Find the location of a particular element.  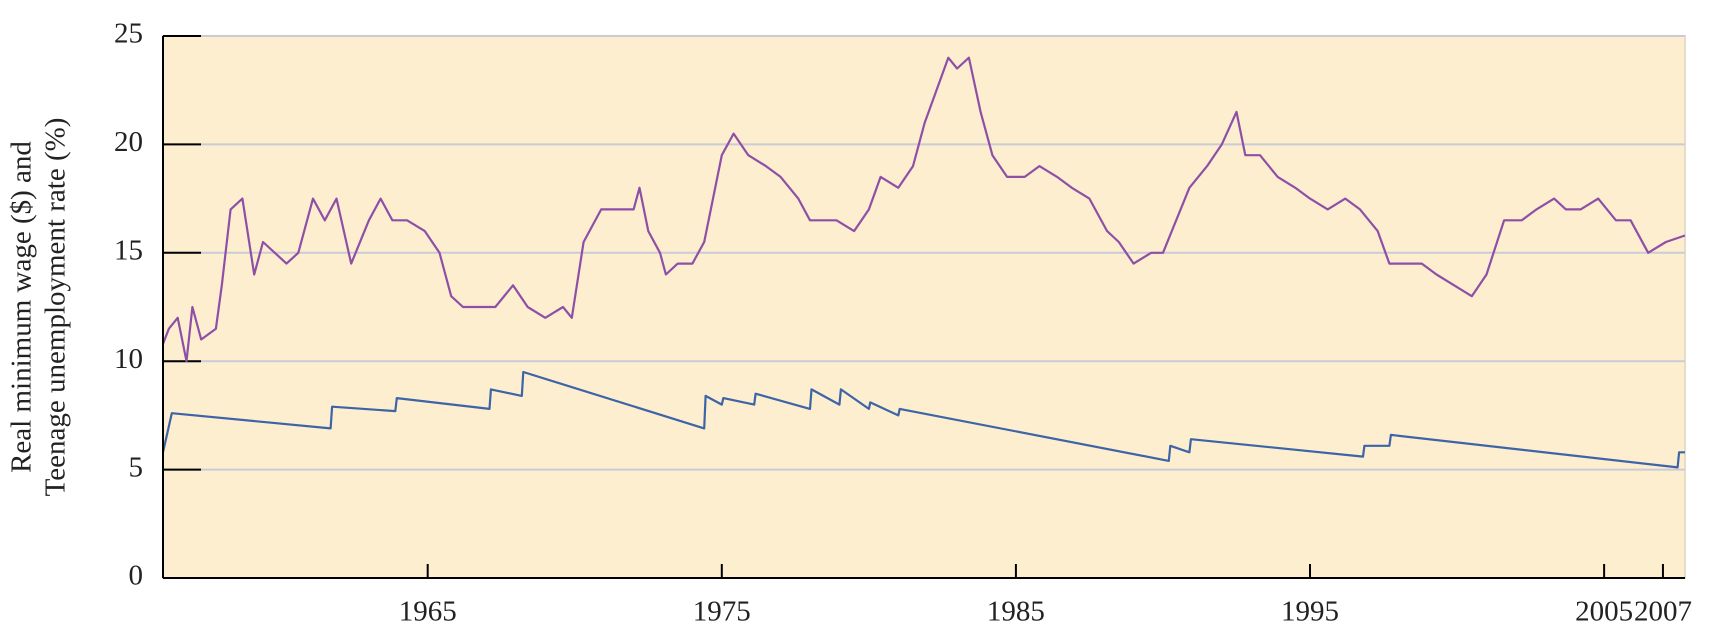

y-axis-title: Teenage unemployment rate (%) is located at coordinates (56, 307).